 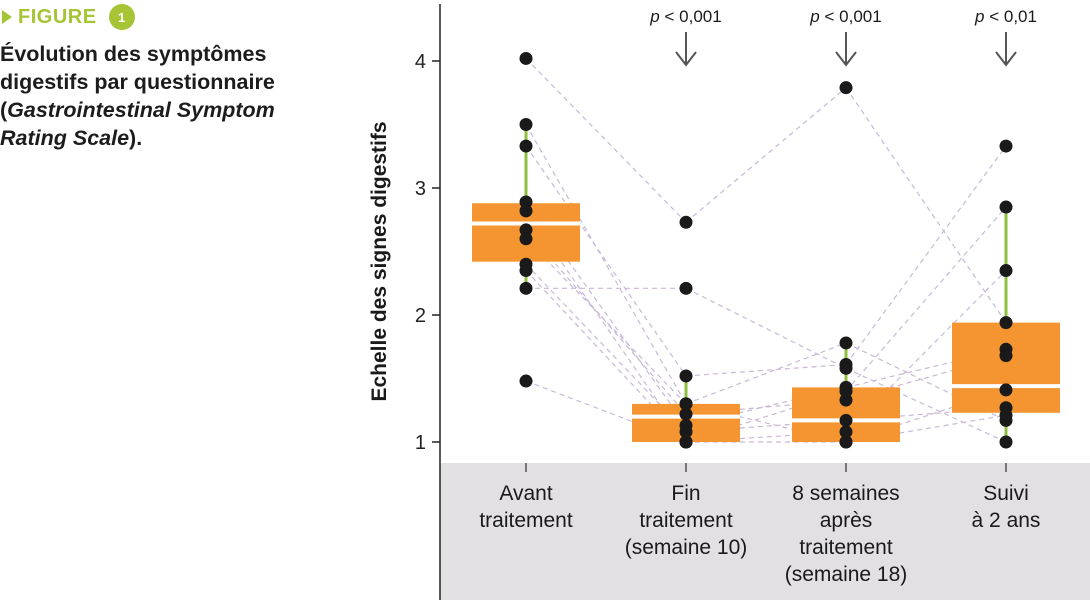 What do you see at coordinates (846, 520) in the screenshot?
I see `x-category-line: après` at bounding box center [846, 520].